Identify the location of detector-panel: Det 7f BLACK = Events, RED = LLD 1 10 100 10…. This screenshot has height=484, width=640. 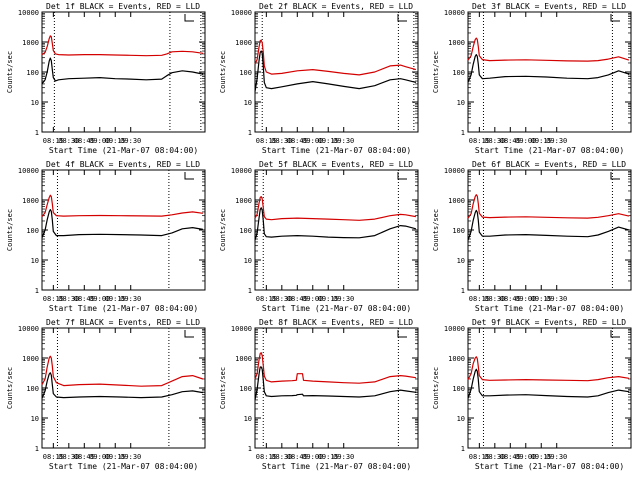
(106, 394).